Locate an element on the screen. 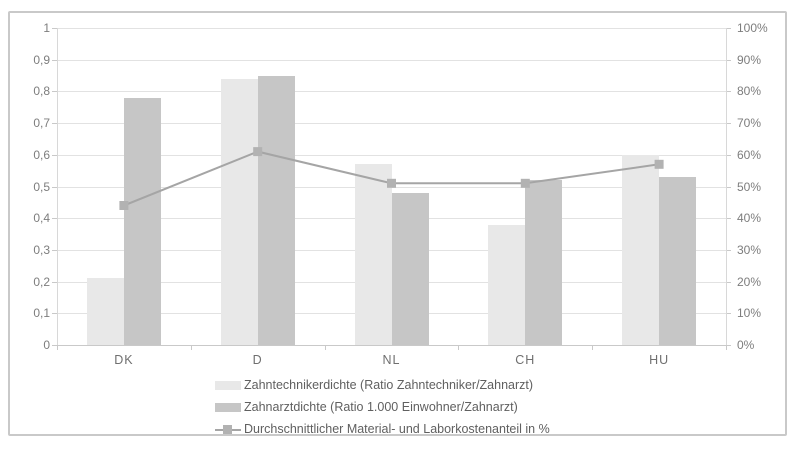  y-axis-label-left: 0,4 is located at coordinates (41, 218).